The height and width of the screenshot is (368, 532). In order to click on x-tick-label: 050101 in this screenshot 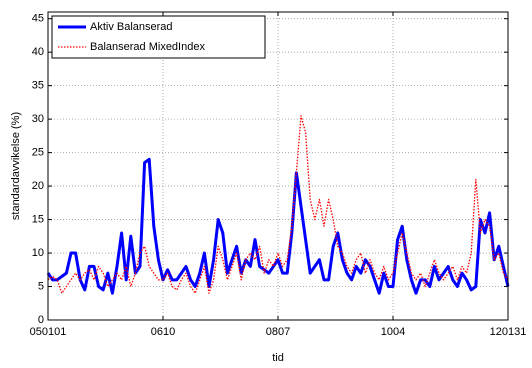, I will do `click(48, 332)`.